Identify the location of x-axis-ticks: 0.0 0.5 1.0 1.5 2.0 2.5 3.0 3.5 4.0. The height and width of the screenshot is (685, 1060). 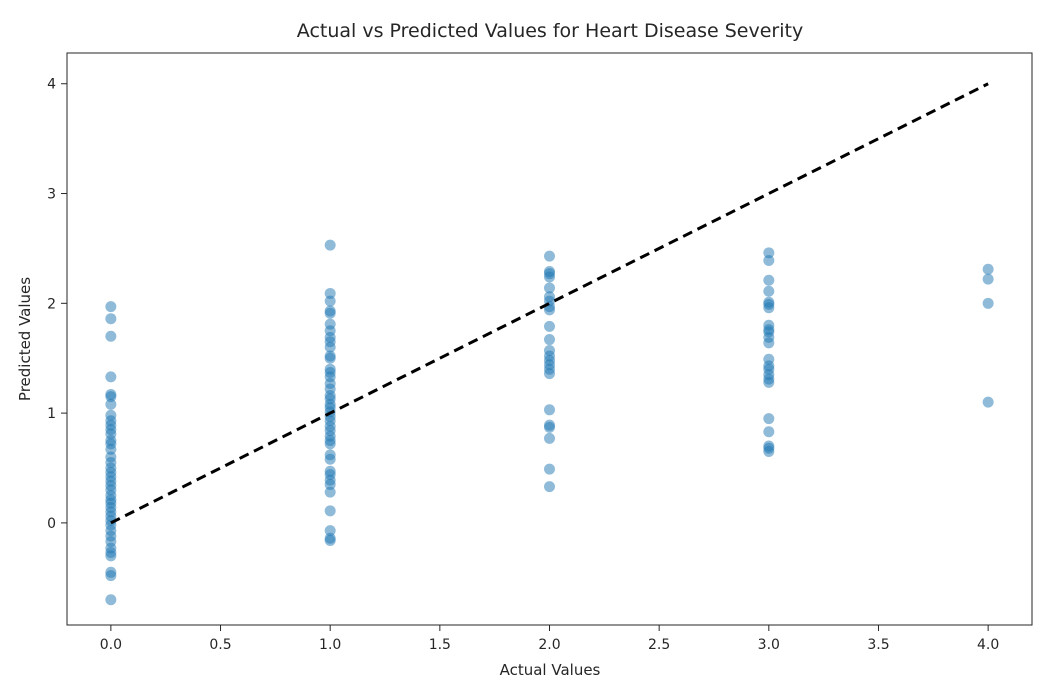
(549, 639).